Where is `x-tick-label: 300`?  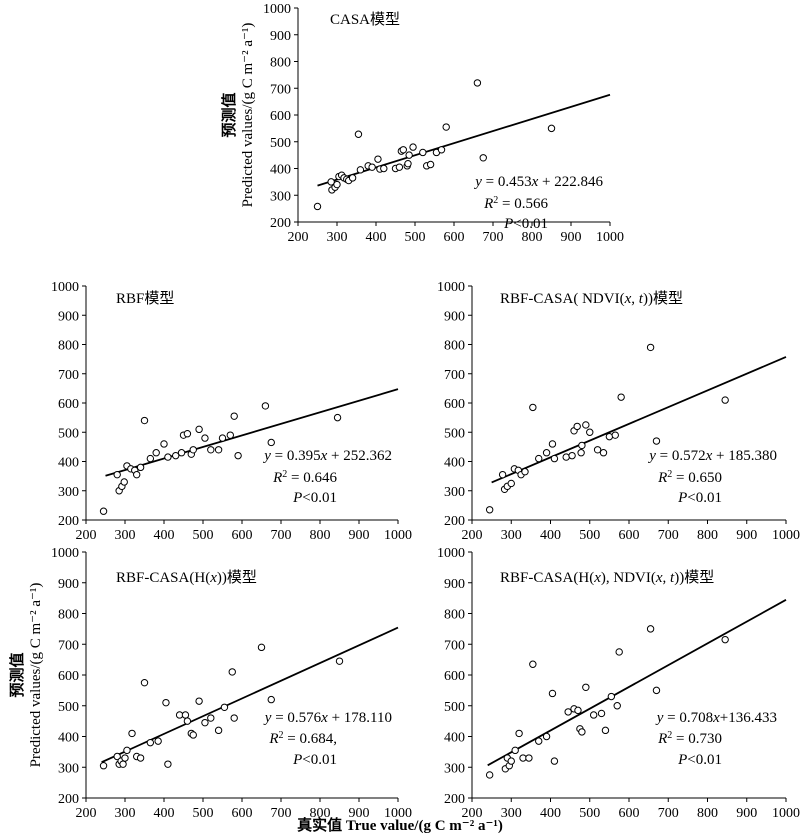
x-tick-label: 300 is located at coordinates (511, 813).